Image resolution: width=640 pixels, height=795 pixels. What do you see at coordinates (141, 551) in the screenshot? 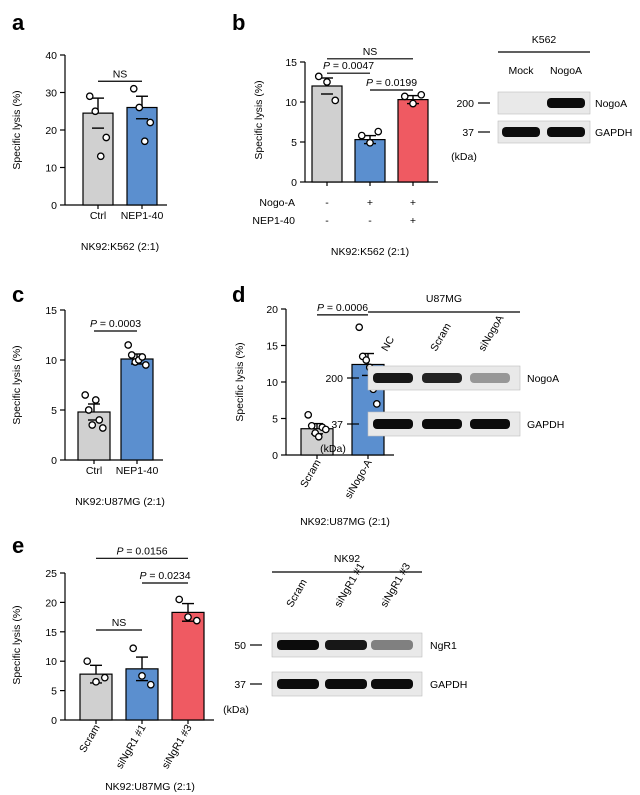
I see `significance-label: P = 0.0156` at bounding box center [141, 551].